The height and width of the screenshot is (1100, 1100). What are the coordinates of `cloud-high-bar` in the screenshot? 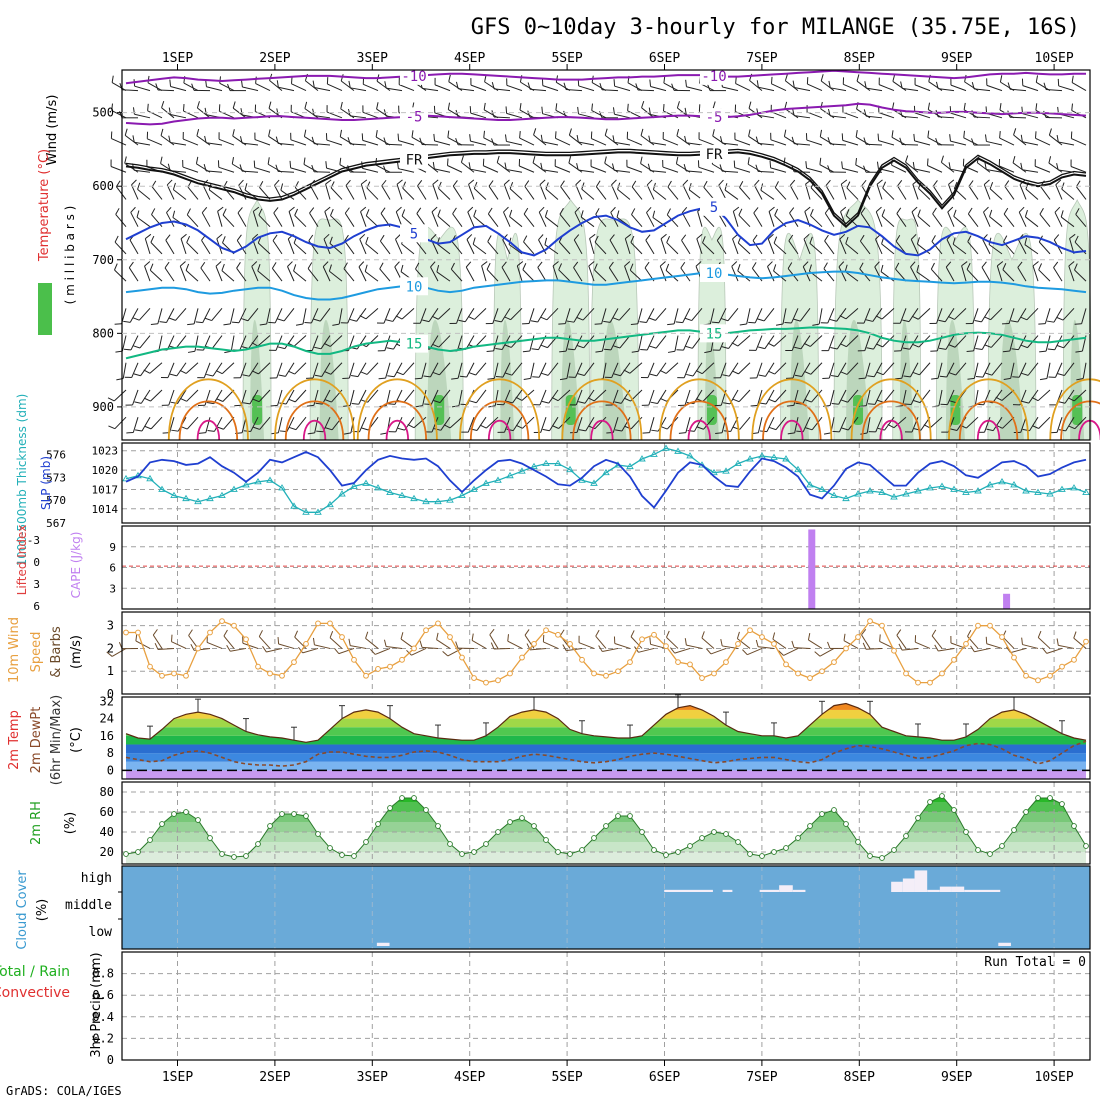 It's located at (799, 890).